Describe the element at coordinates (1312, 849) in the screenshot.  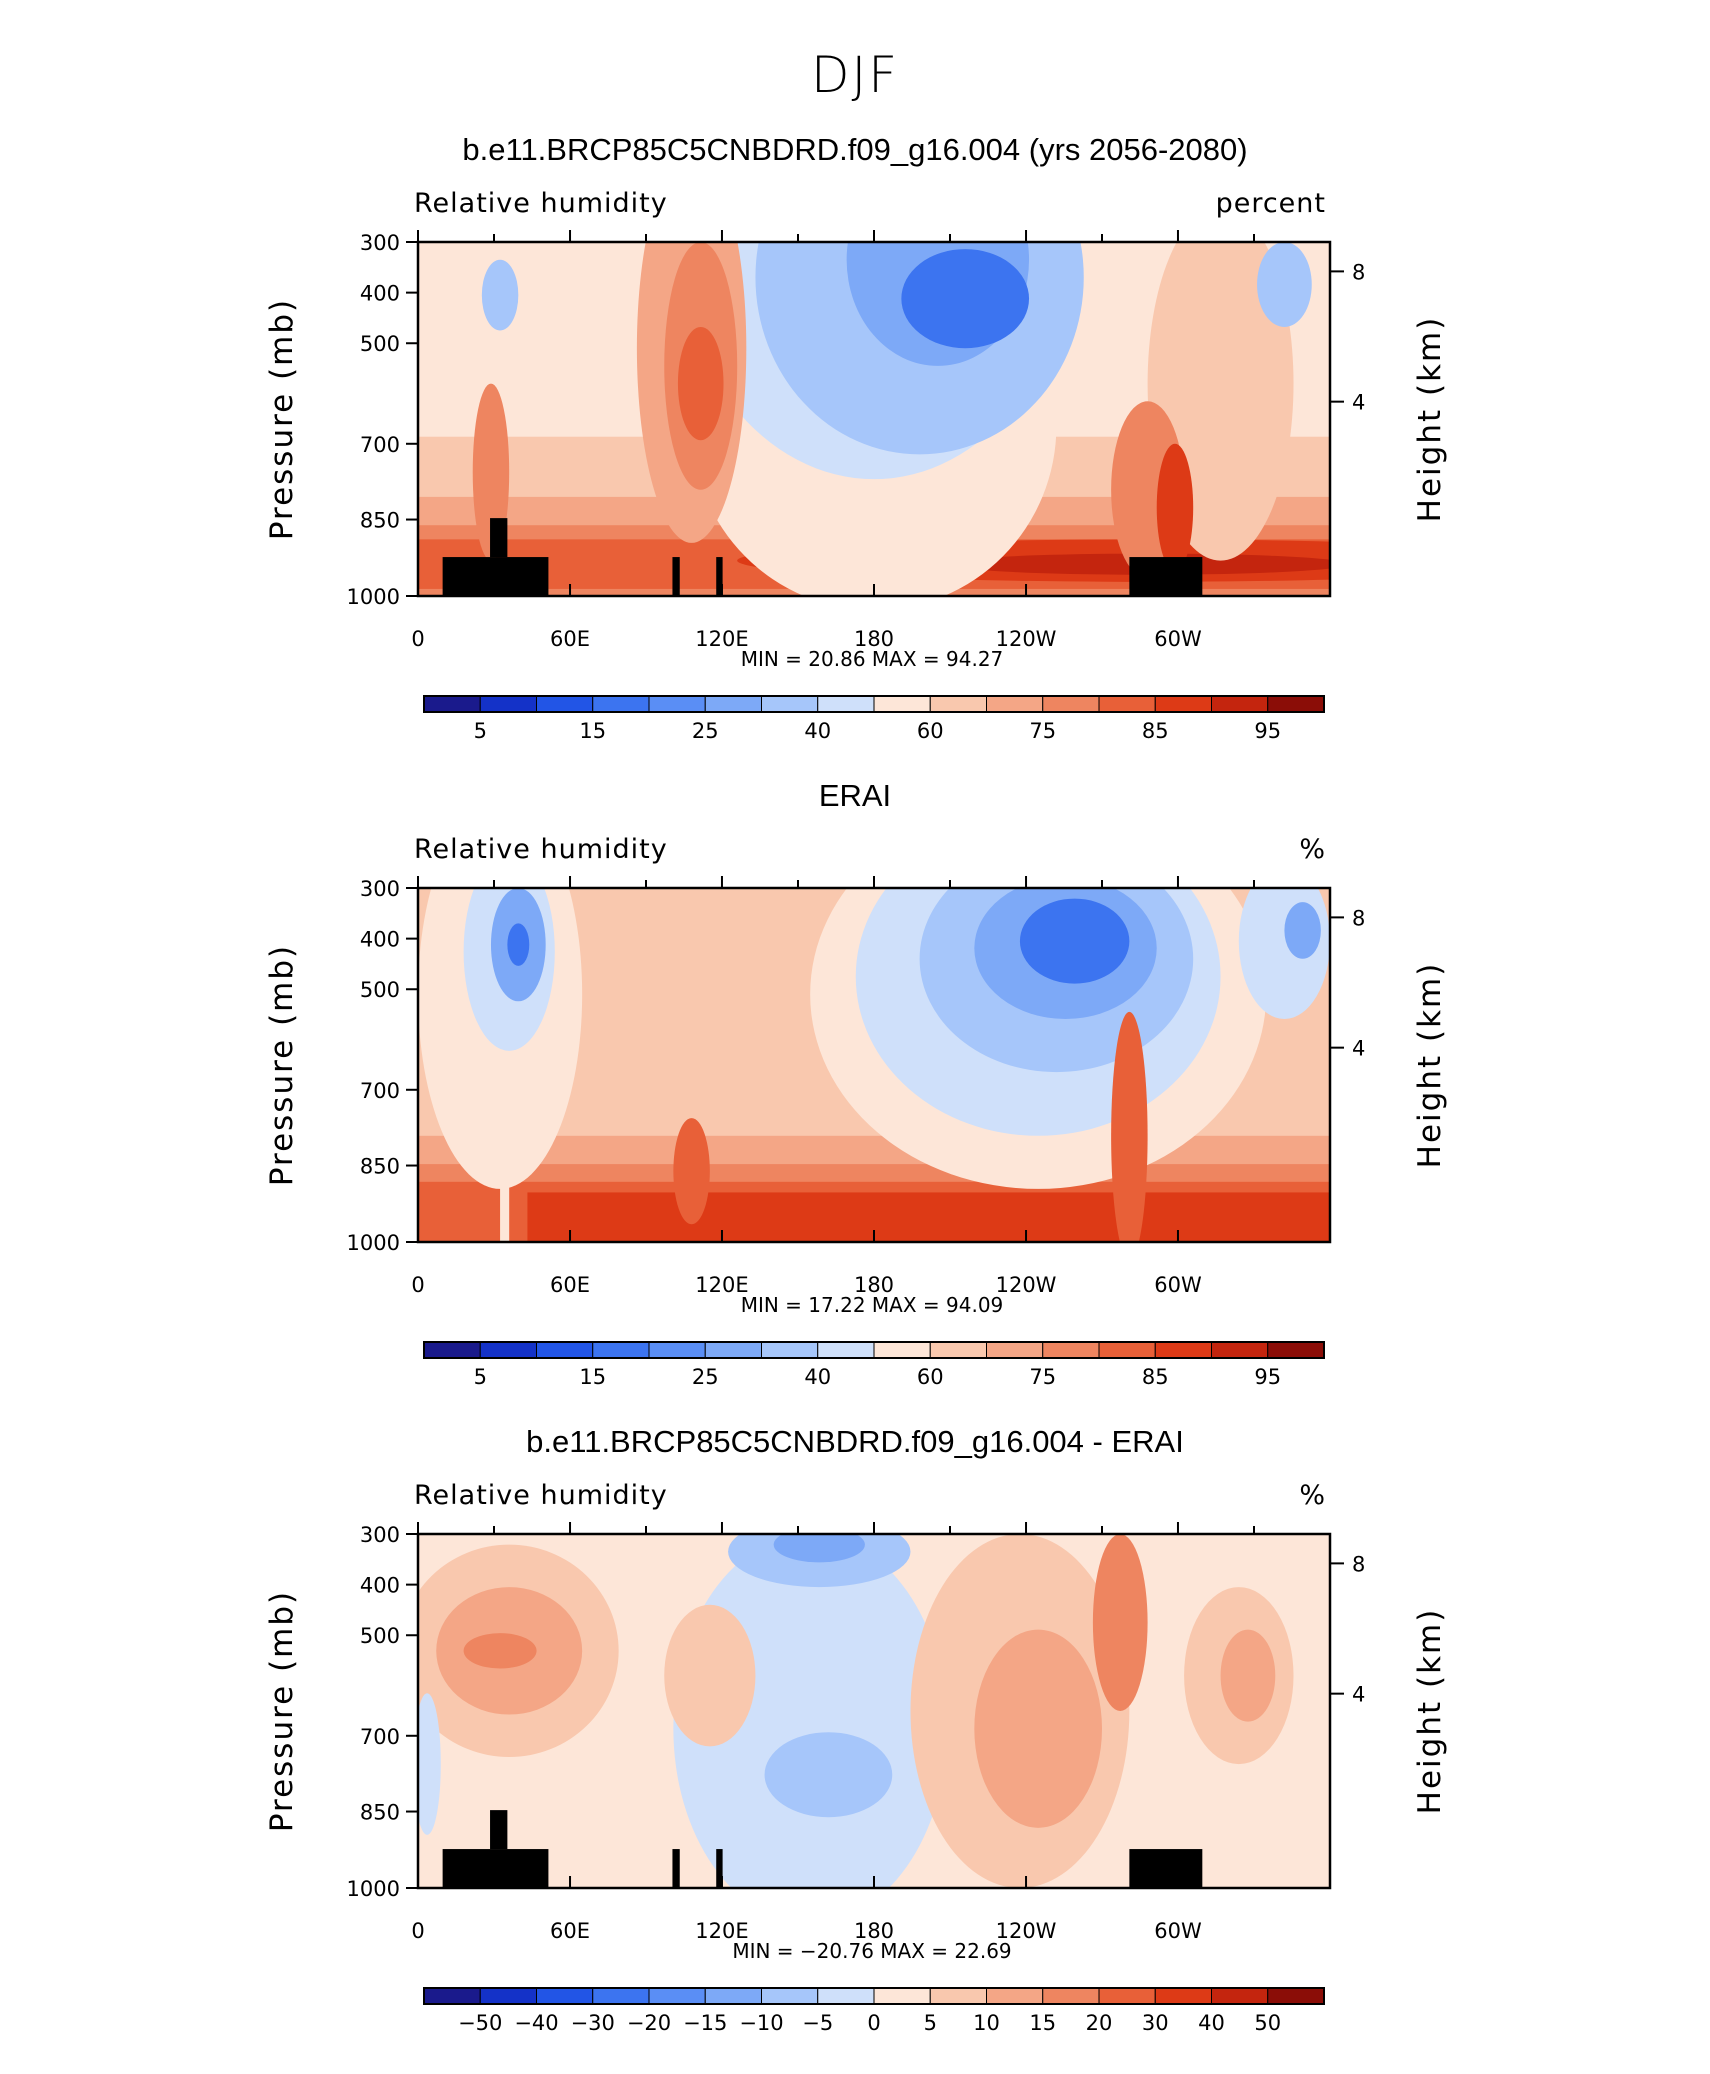
I see `panel-2-units-label: %` at that location.